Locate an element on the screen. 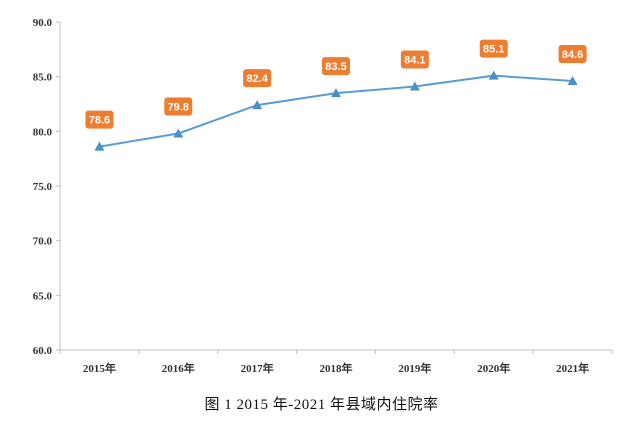  data-label: 84.1 is located at coordinates (414, 61).